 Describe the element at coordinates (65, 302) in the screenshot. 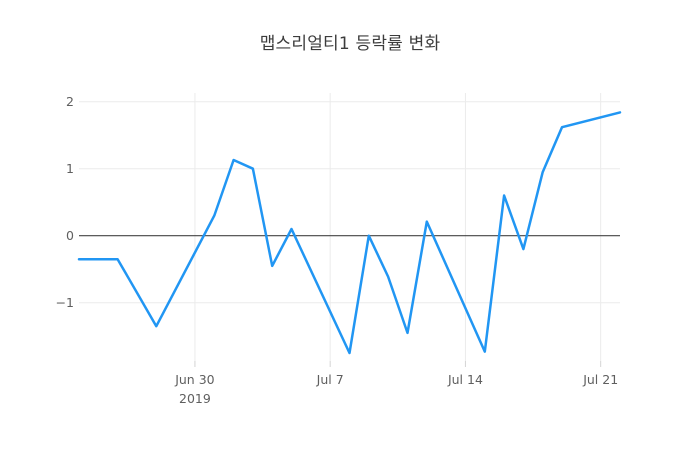

I see `y-tick-label: −1` at that location.